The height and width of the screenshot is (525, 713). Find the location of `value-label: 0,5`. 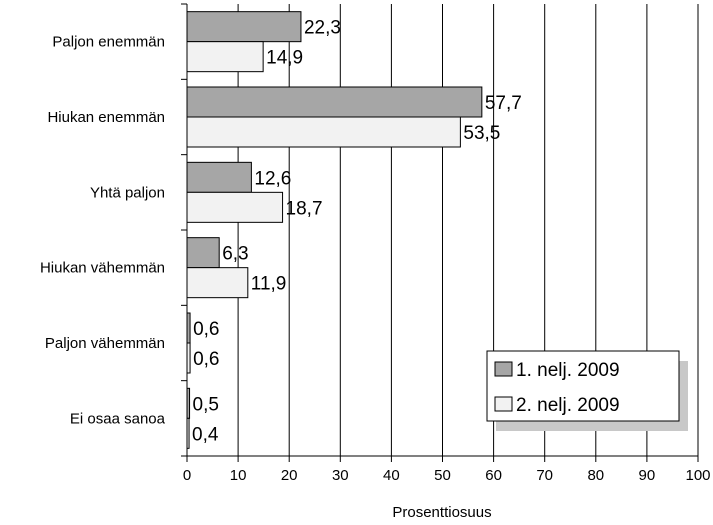

value-label: 0,5 is located at coordinates (206, 404).